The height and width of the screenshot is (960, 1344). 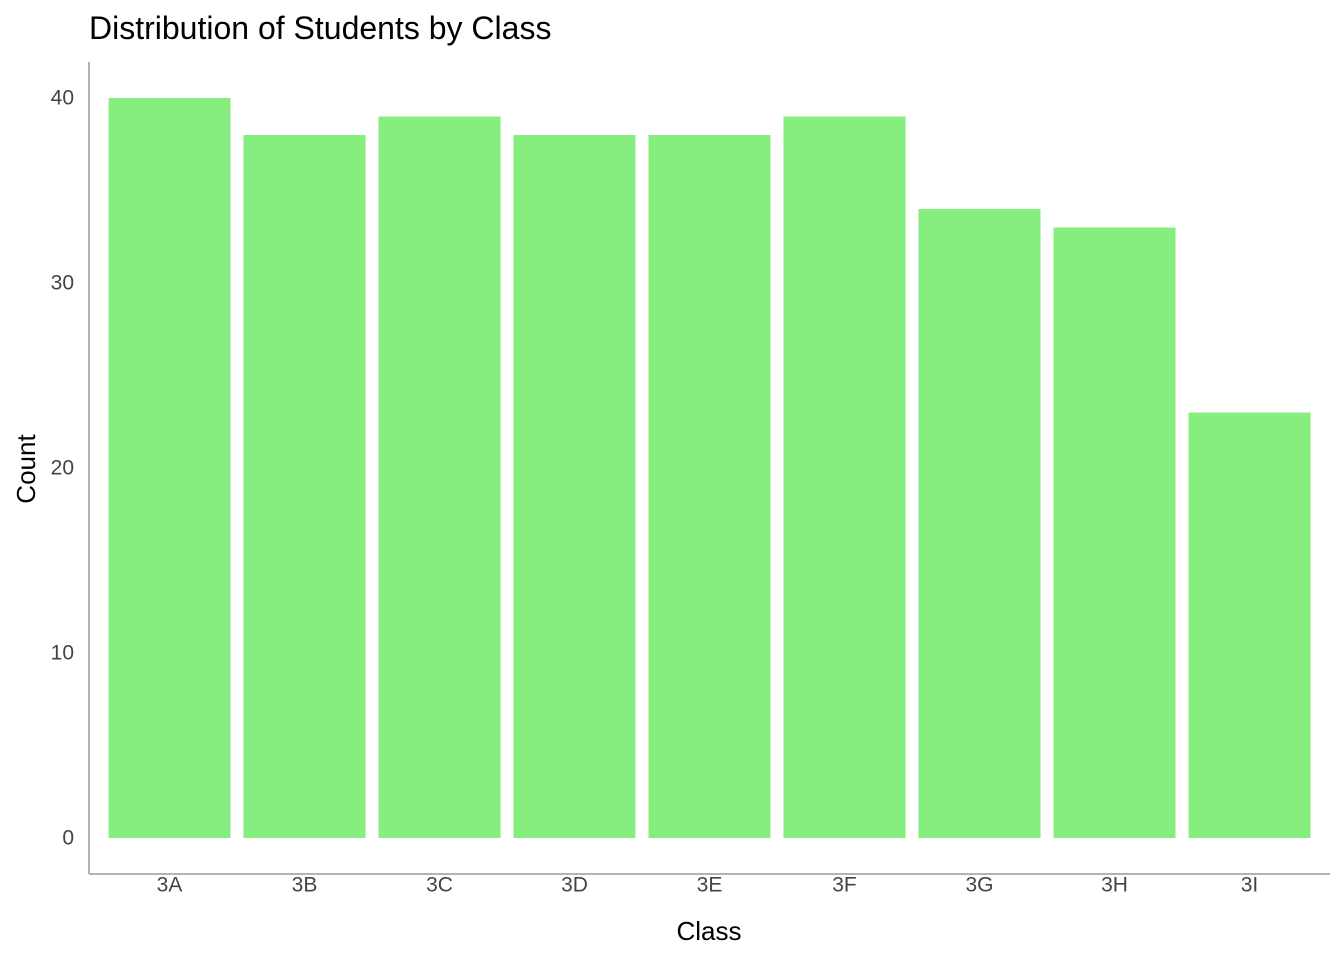 What do you see at coordinates (844, 884) in the screenshot?
I see `x-tick-label: 3F` at bounding box center [844, 884].